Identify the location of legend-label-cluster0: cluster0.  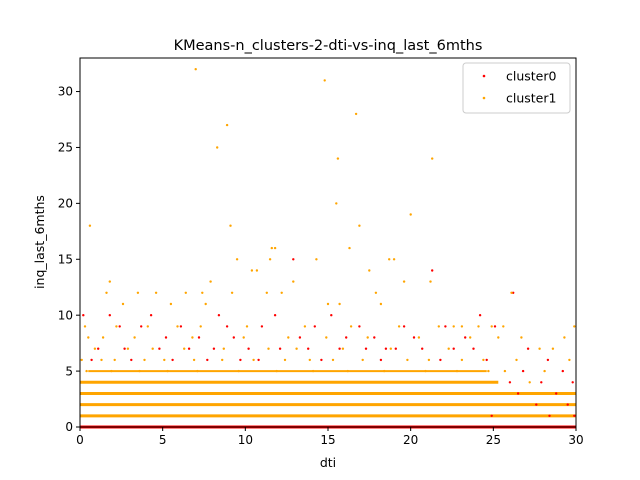
(531, 76).